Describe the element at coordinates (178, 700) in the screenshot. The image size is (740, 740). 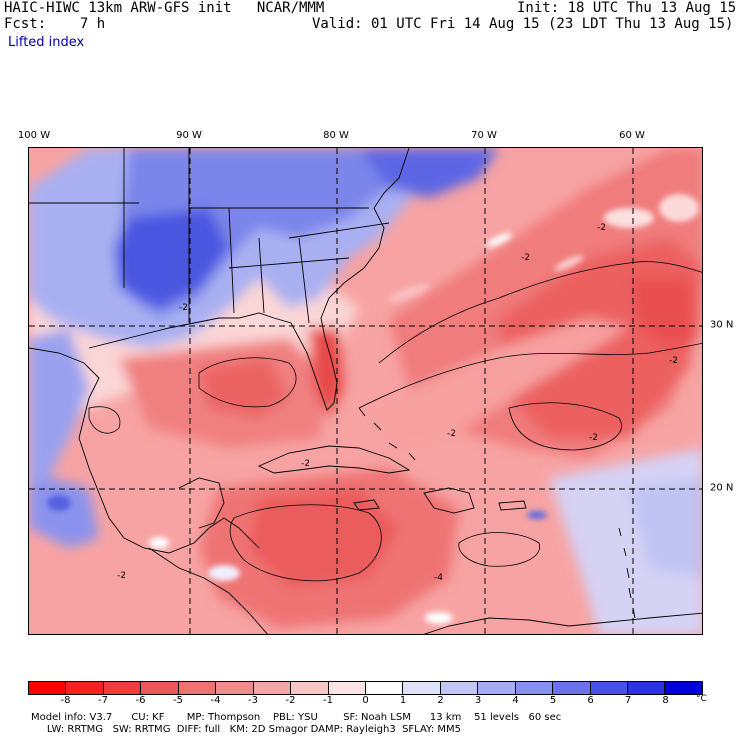
I see `colorbar-tick-label: -5` at that location.